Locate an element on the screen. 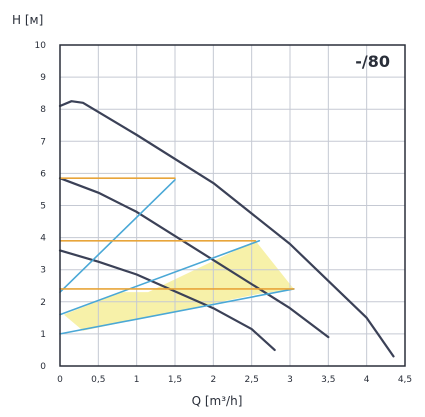 The height and width of the screenshot is (417, 425). y-tick-label: 5 is located at coordinates (43, 207).